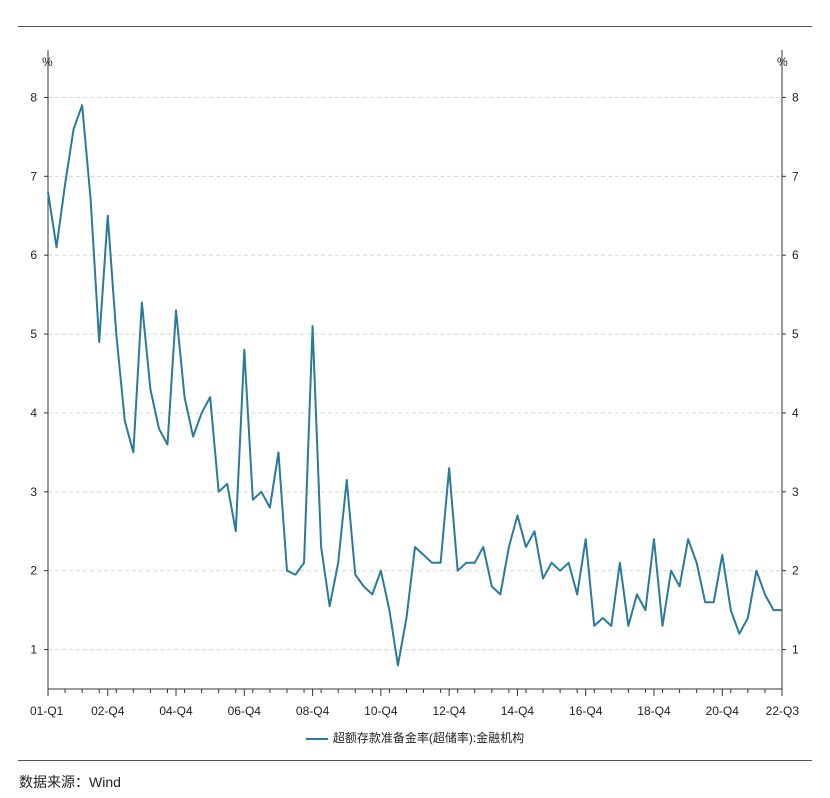  What do you see at coordinates (783, 711) in the screenshot?
I see `x-tick-label: 22-Q3` at bounding box center [783, 711].